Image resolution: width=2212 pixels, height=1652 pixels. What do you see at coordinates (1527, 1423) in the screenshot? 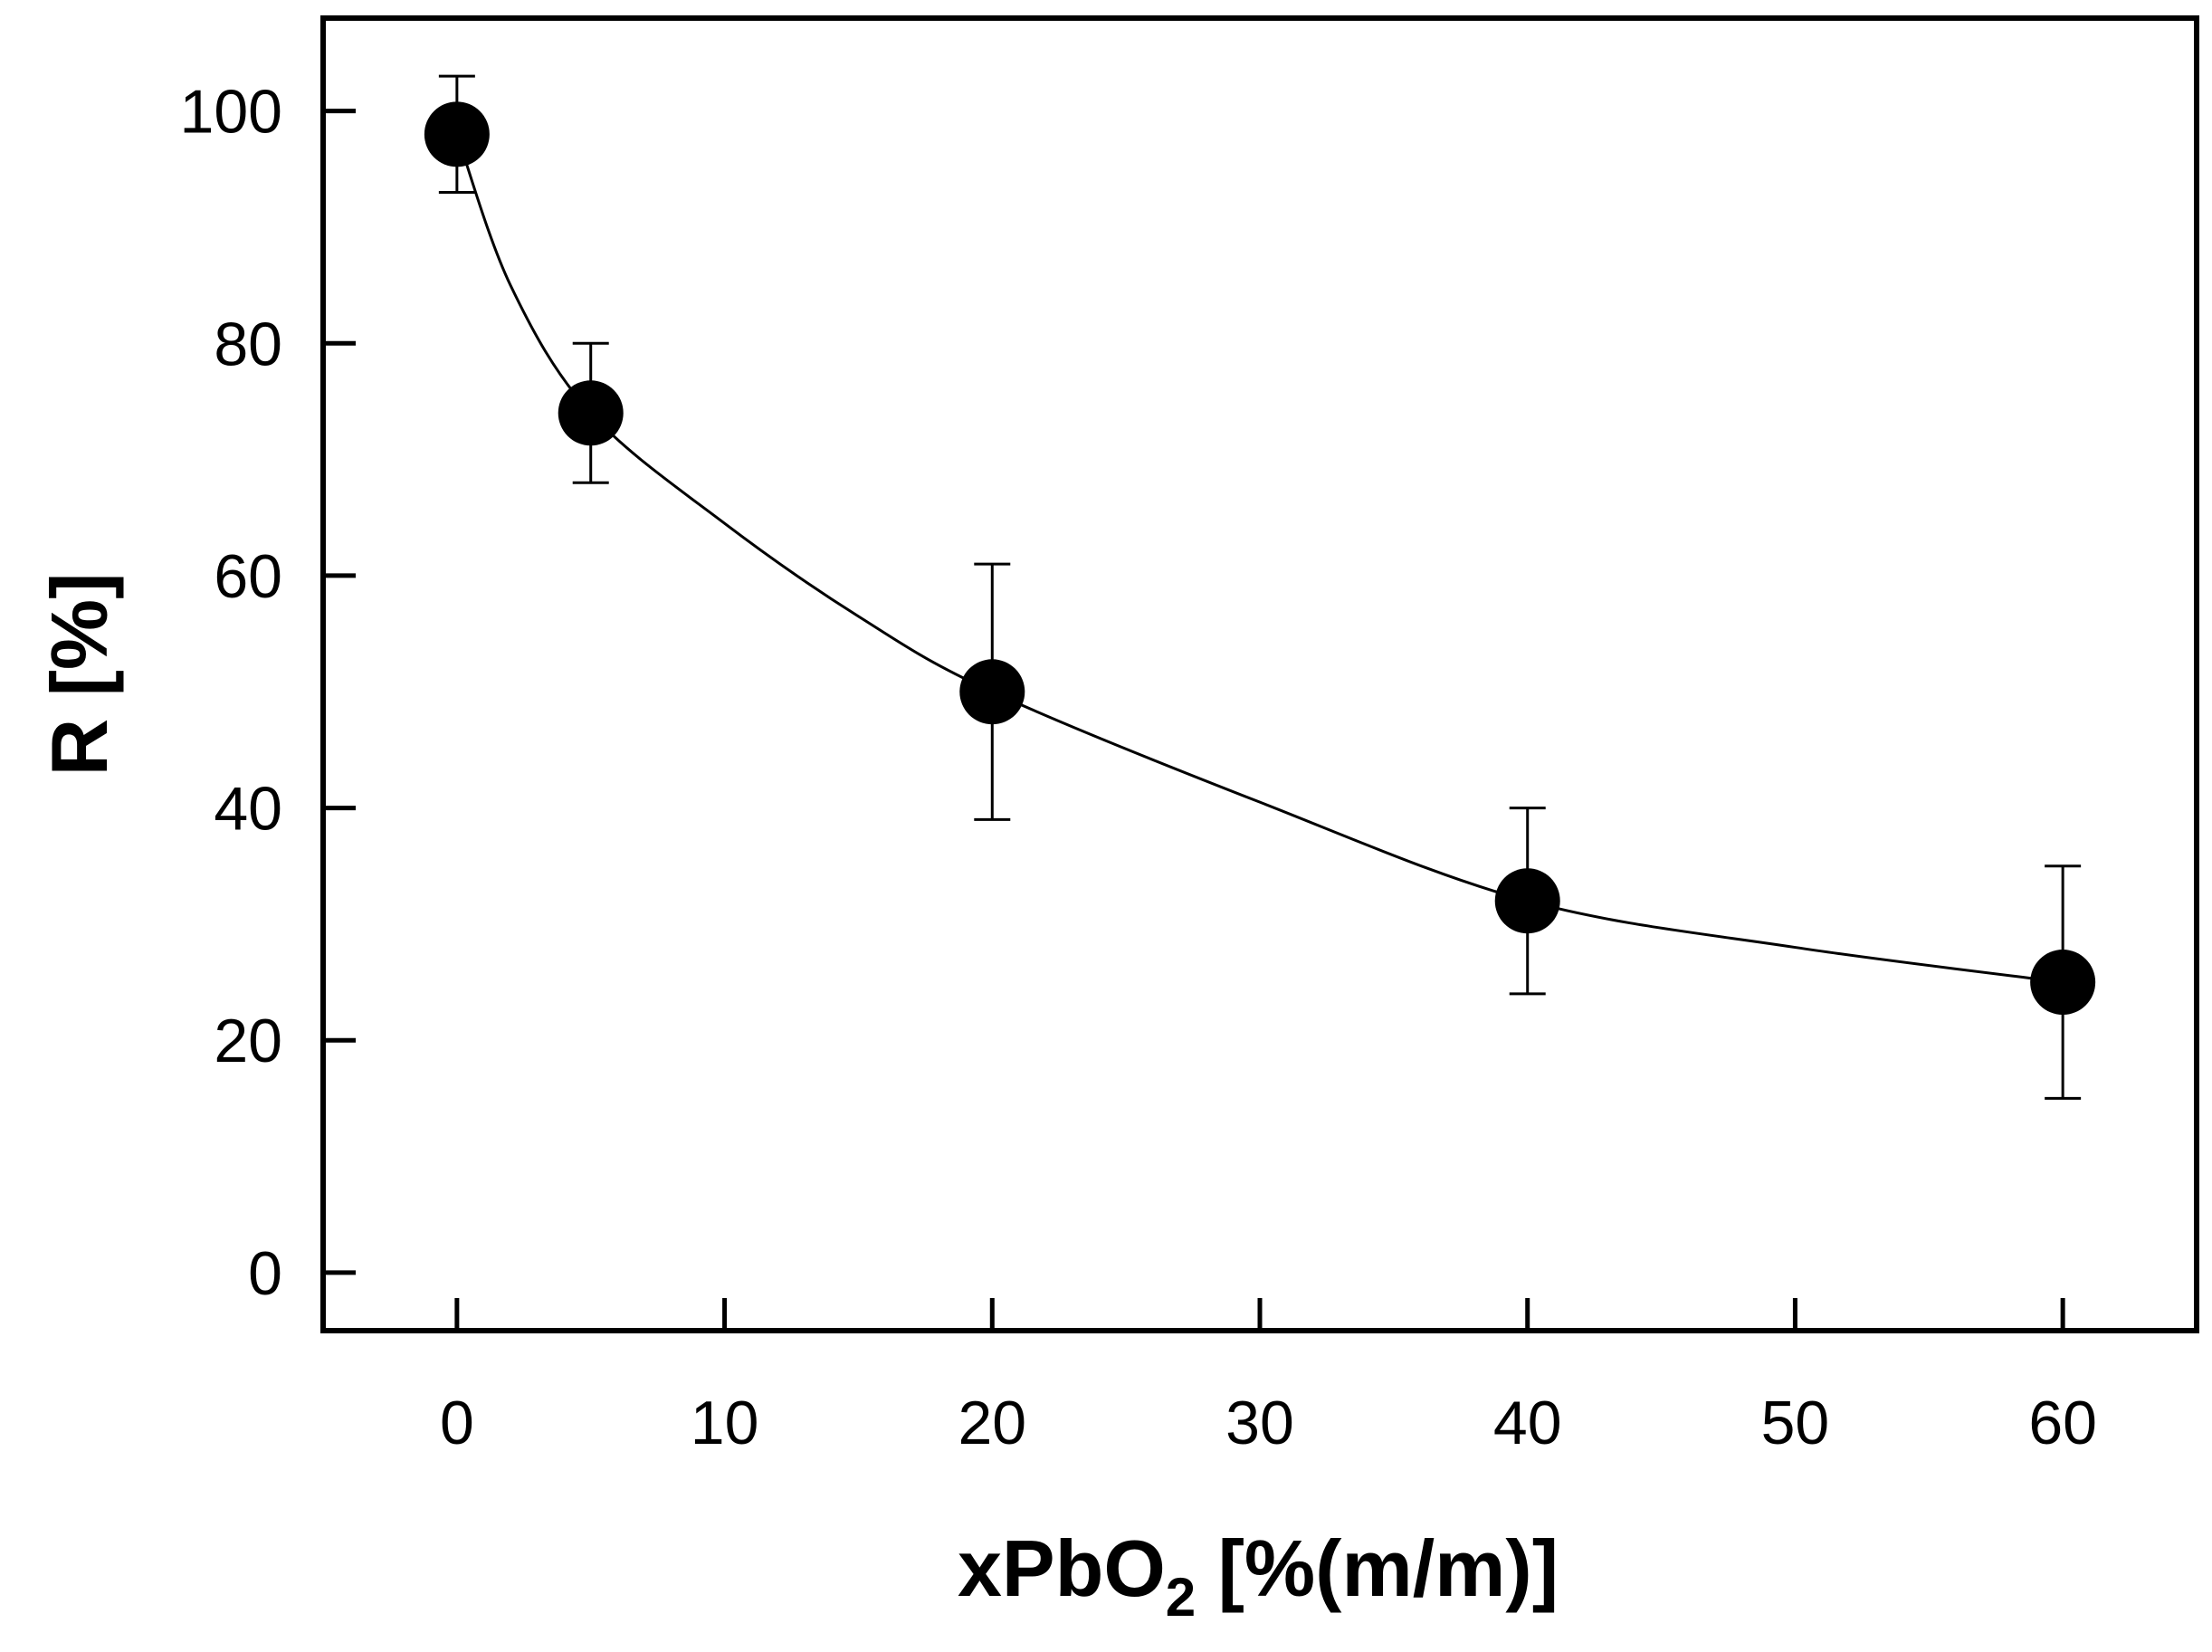
I see `x-tick-label: 40` at bounding box center [1527, 1423].